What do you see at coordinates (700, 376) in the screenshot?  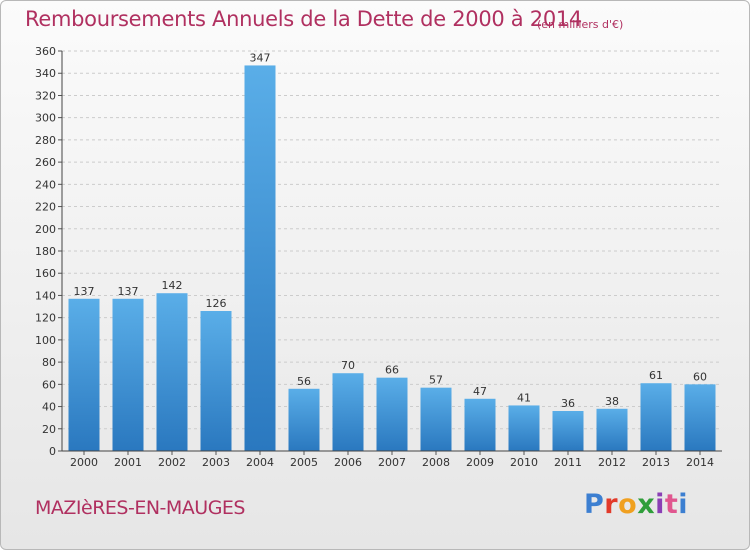 I see `data-label: 60` at bounding box center [700, 376].